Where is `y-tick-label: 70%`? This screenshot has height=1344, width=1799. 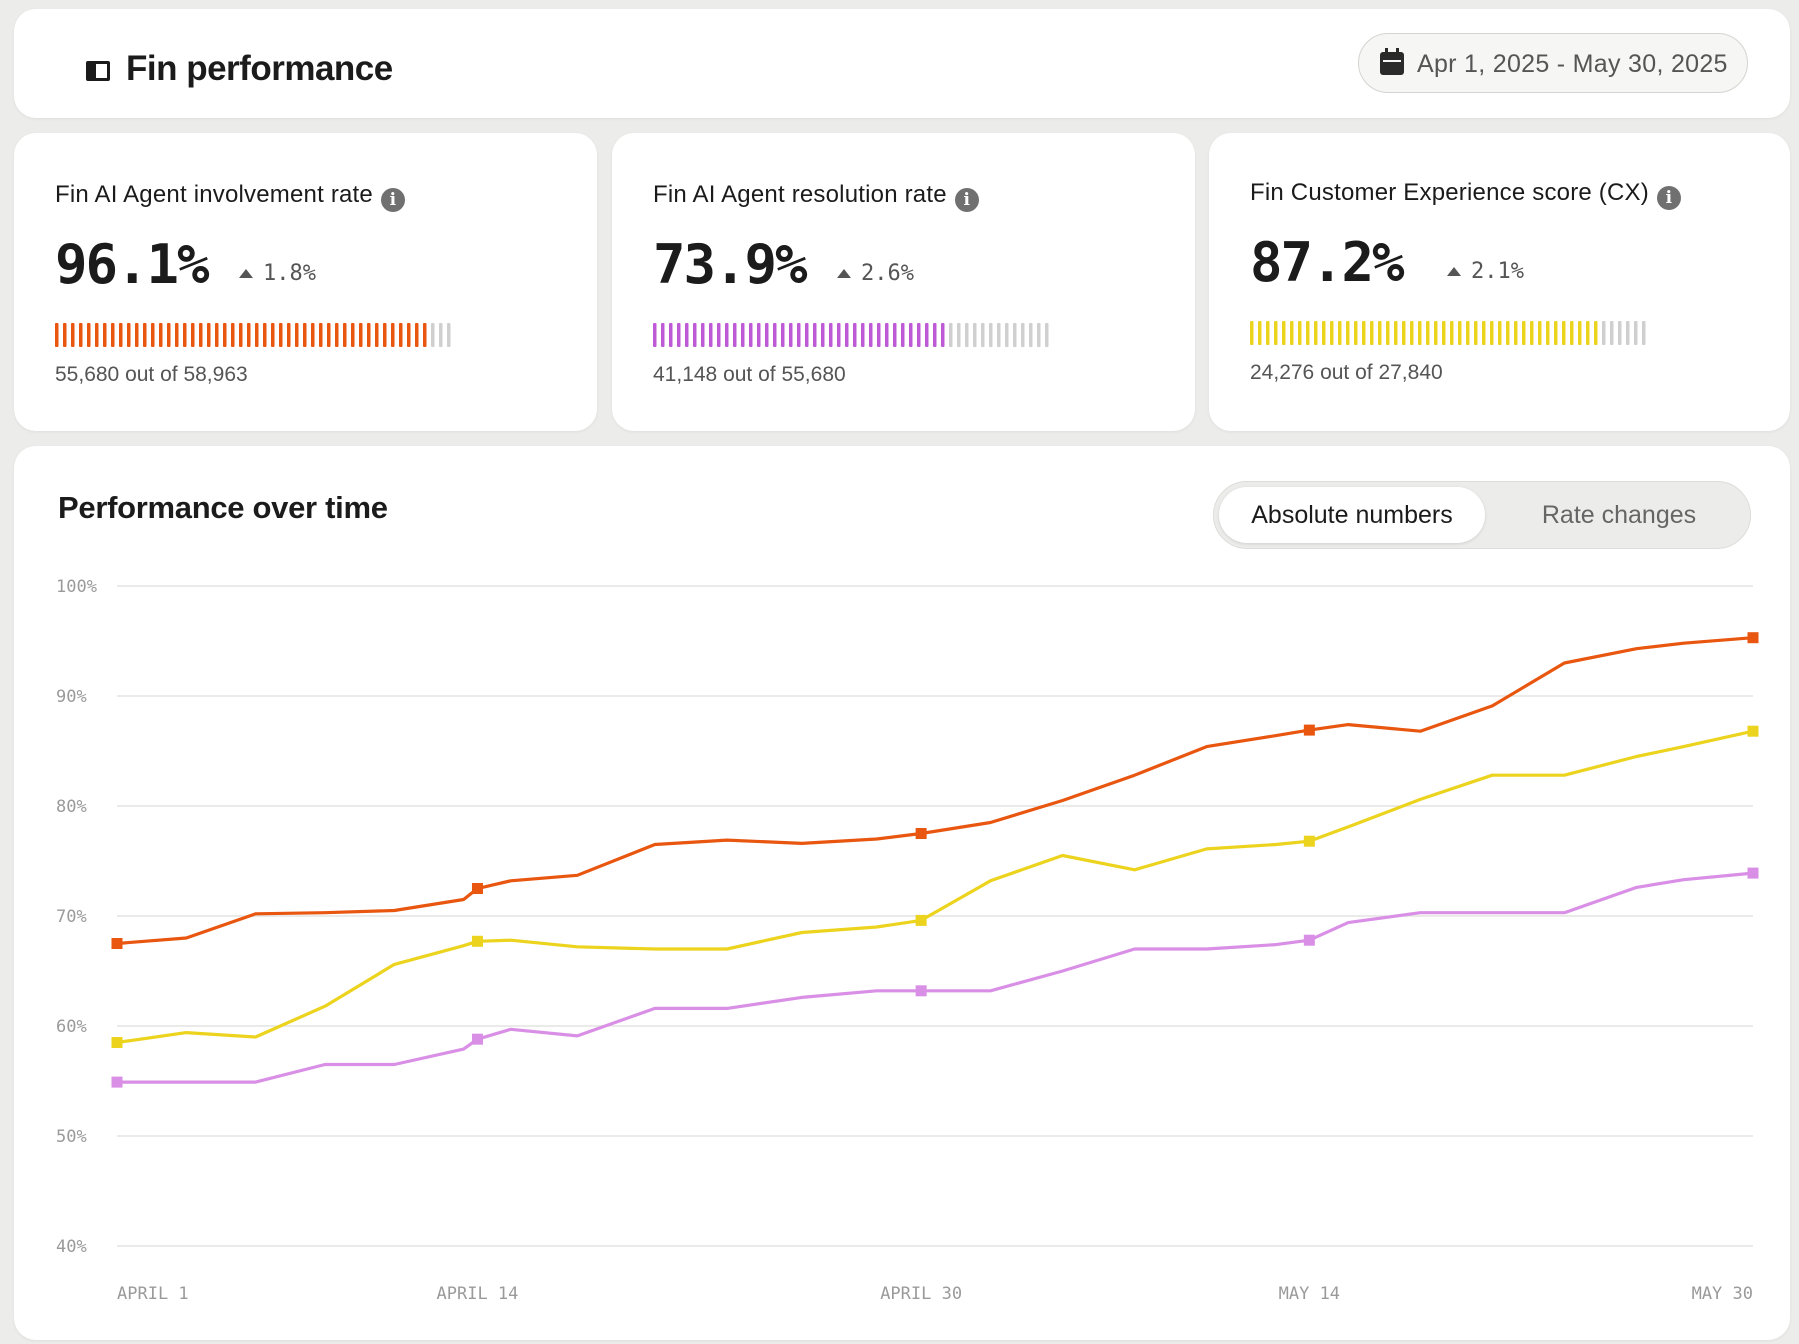 y-tick-label: 70% is located at coordinates (71, 917).